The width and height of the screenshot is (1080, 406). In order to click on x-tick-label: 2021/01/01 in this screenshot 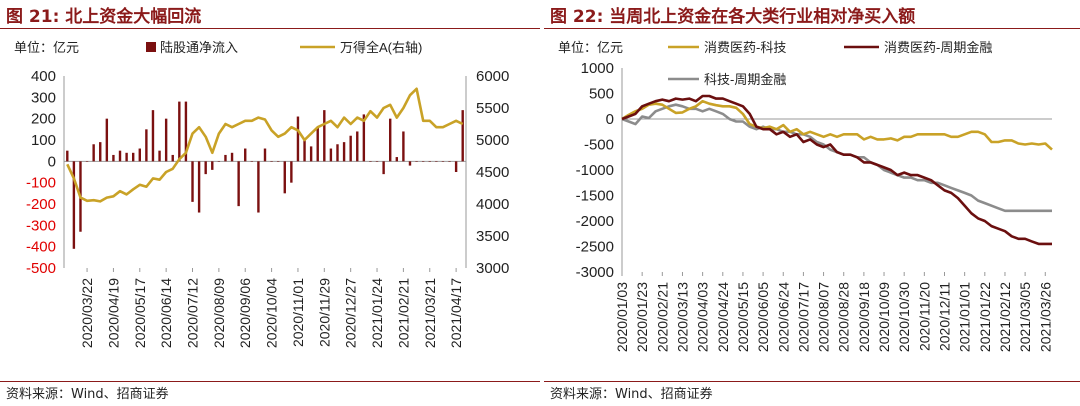, I will do `click(965, 317)`.